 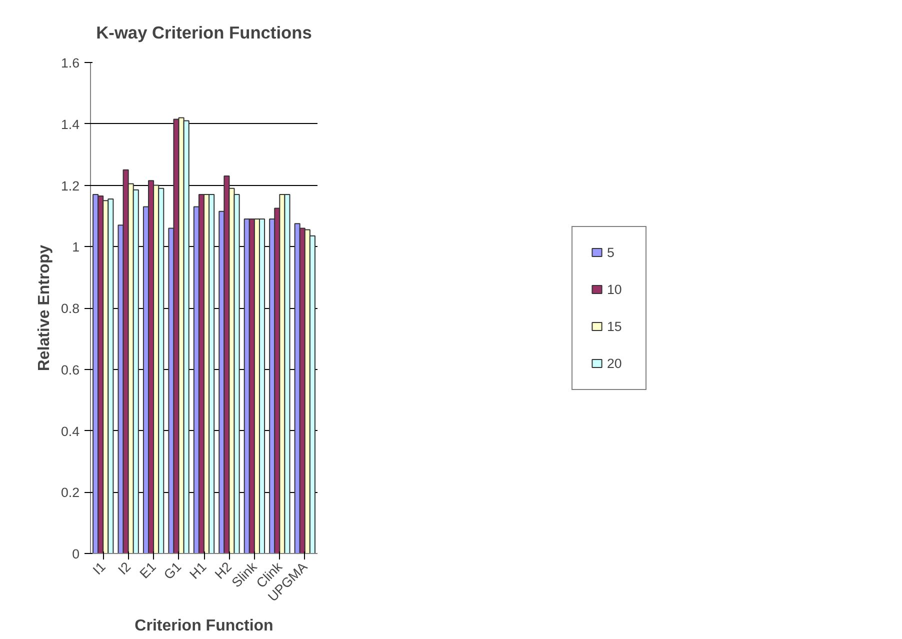 What do you see at coordinates (76, 247) in the screenshot?
I see `y-tick-label: 1` at bounding box center [76, 247].